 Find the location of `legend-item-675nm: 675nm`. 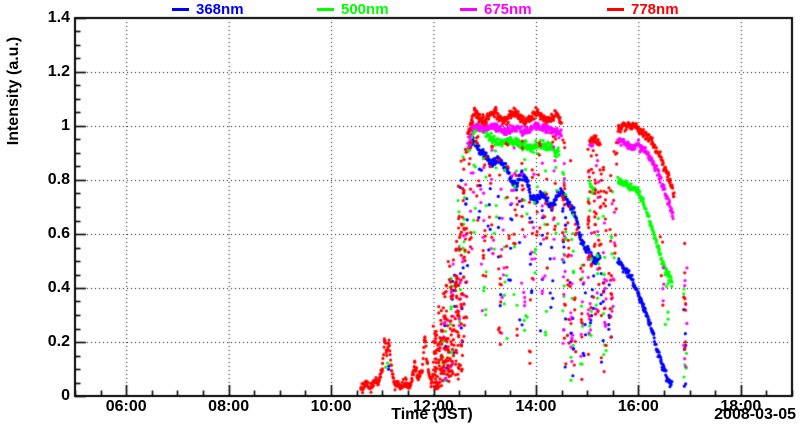

legend-item-675nm: 675nm is located at coordinates (496, 9).